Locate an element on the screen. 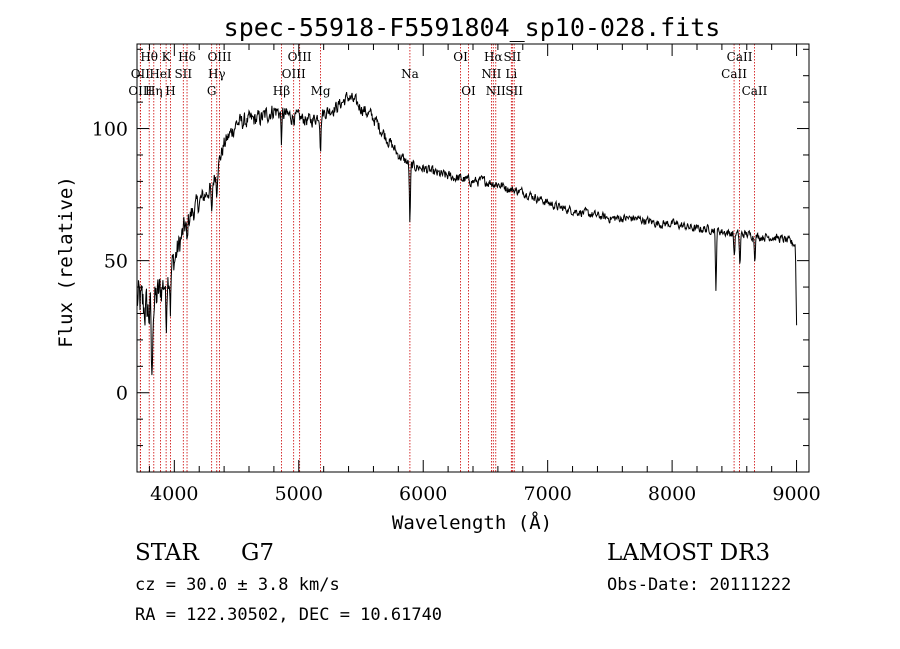  spectral-line-label: Hδ is located at coordinates (187, 57).